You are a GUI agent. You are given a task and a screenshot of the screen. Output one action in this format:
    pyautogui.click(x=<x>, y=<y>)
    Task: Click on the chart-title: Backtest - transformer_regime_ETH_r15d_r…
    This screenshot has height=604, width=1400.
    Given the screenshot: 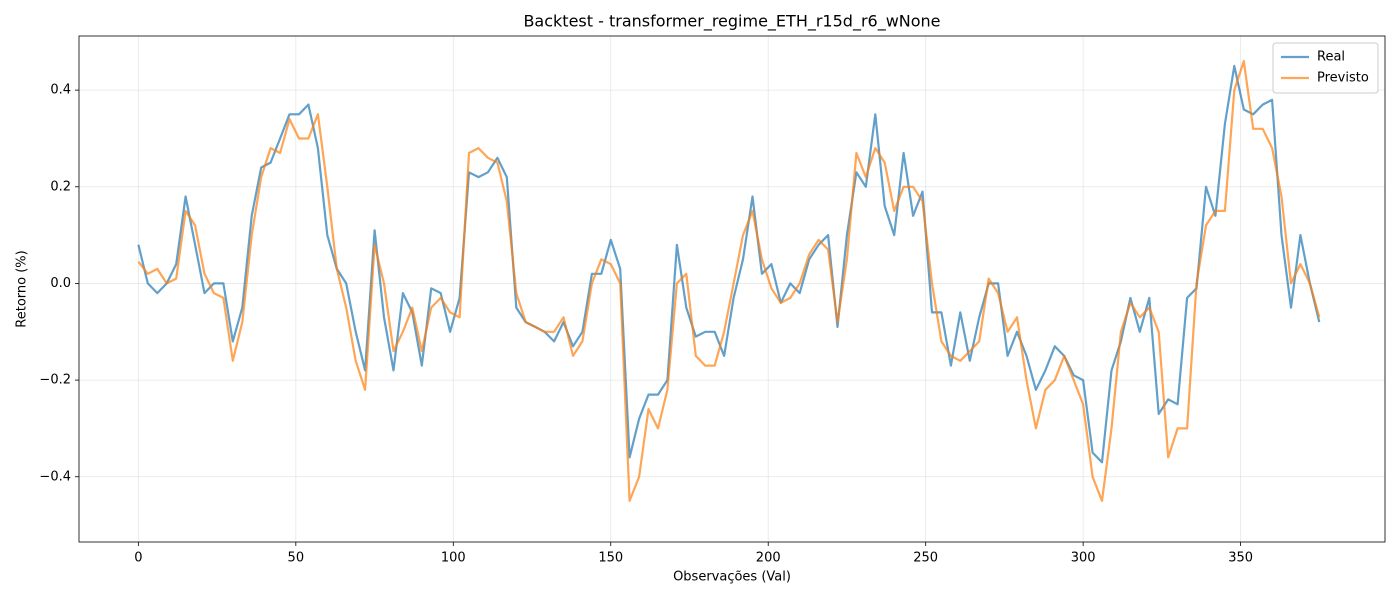 What is the action you would take?
    pyautogui.click(x=731, y=22)
    